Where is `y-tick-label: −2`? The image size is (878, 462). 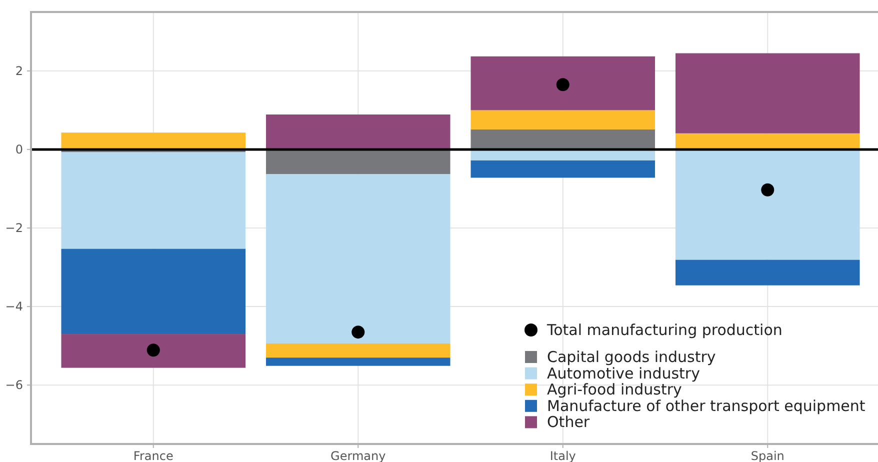
y-tick-label: −2 is located at coordinates (14, 228).